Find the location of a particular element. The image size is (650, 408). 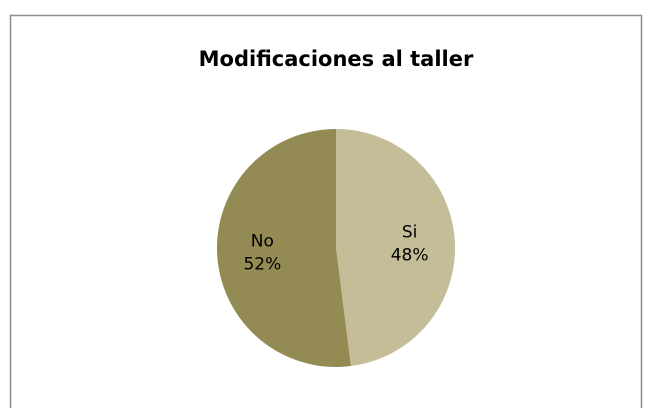

chart-title: Modificaciones al taller is located at coordinates (336, 59).